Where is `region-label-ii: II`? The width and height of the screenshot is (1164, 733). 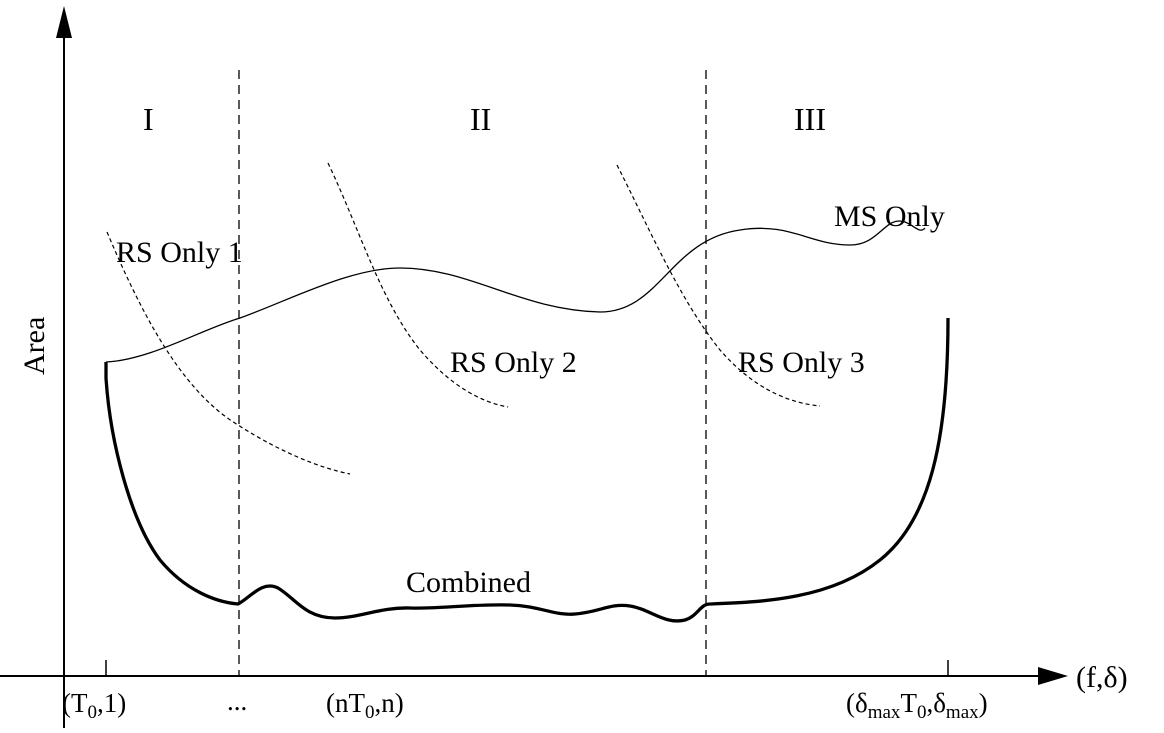
region-label-ii: II is located at coordinates (480, 119).